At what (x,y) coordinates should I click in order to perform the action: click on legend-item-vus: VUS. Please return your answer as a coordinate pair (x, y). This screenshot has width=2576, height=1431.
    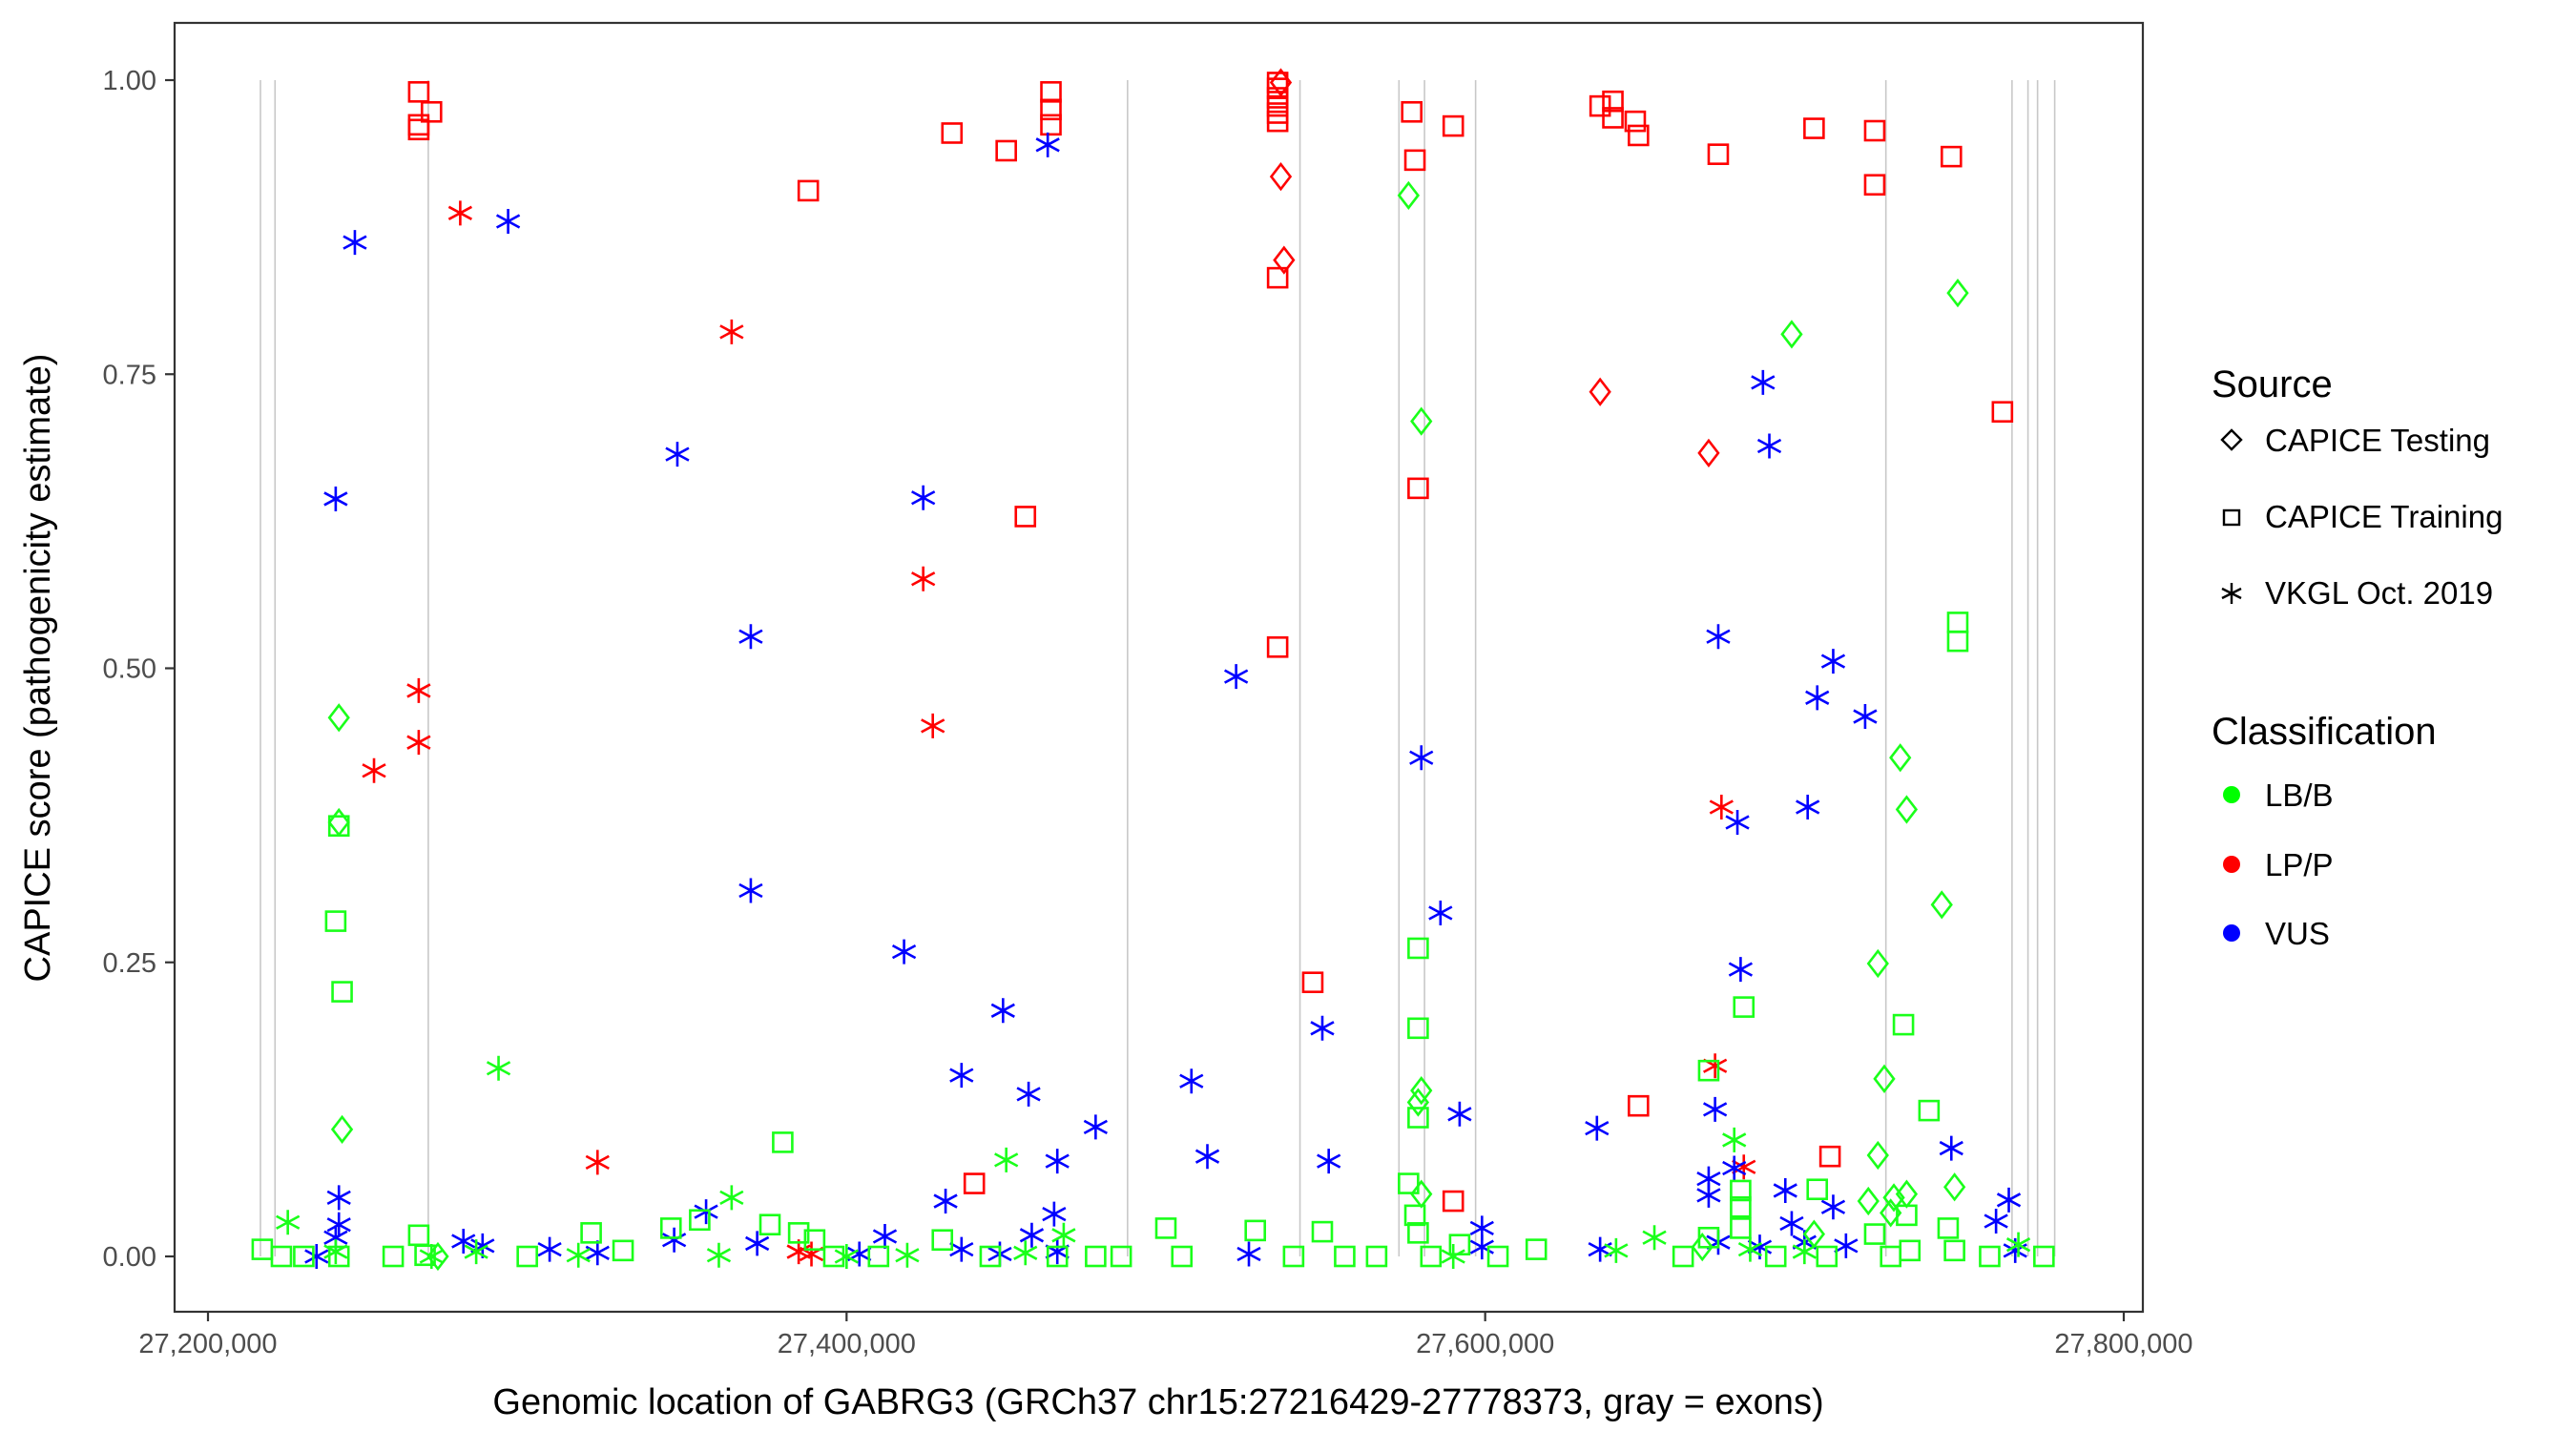
    Looking at the image, I should click on (2276, 933).